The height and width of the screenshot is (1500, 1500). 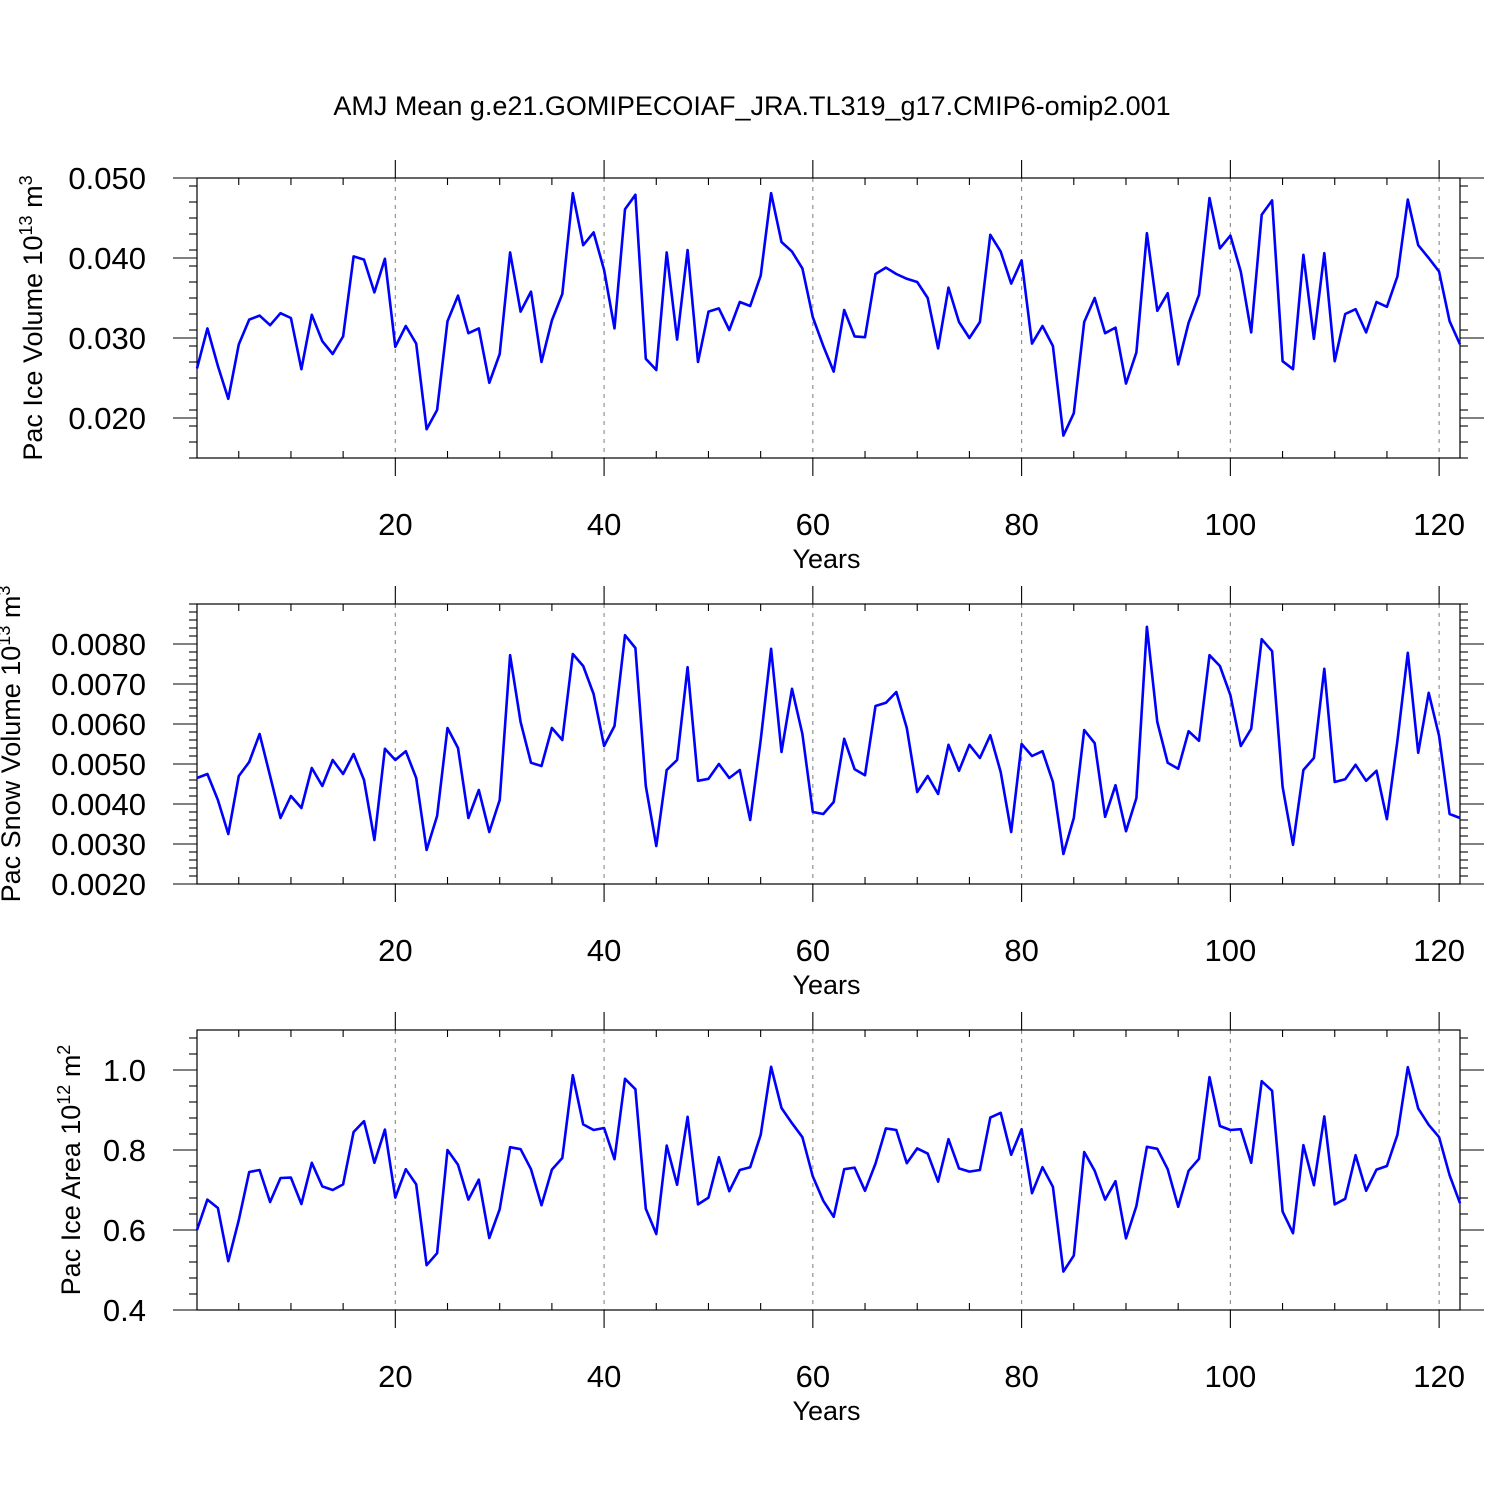 I want to click on y-axis-label-exp: 12, so click(x=64, y=1095).